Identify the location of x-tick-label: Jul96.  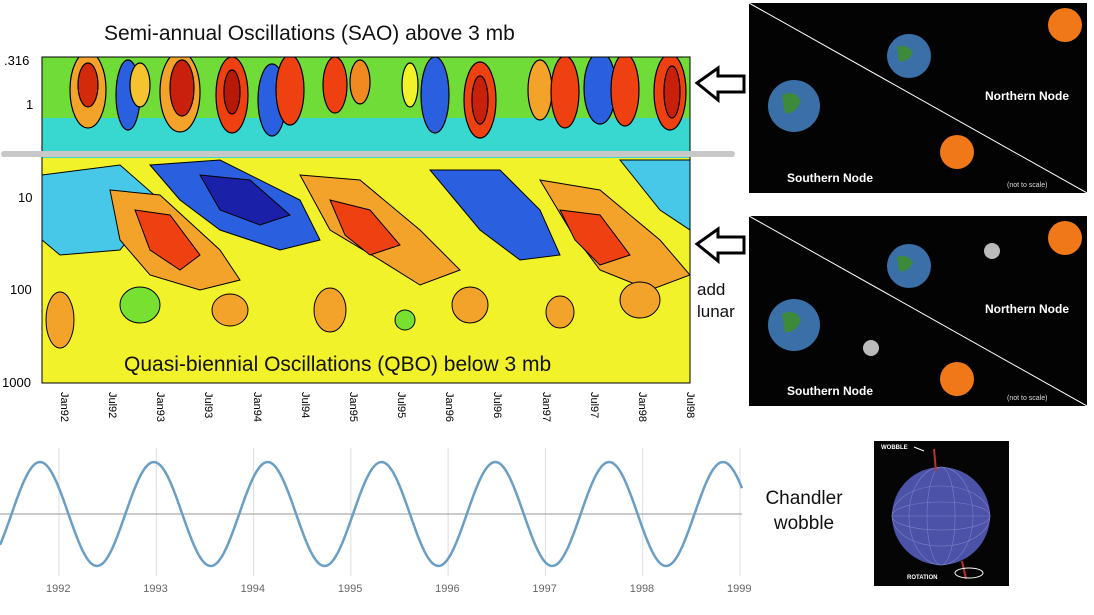
(497, 405).